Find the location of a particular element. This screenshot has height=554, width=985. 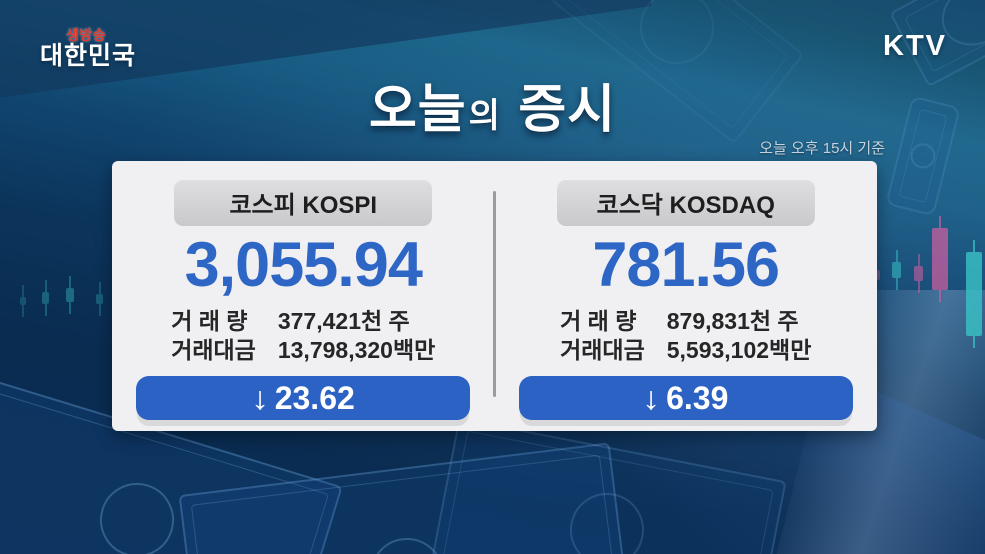

index-value: 3,055.94 is located at coordinates (303, 265).